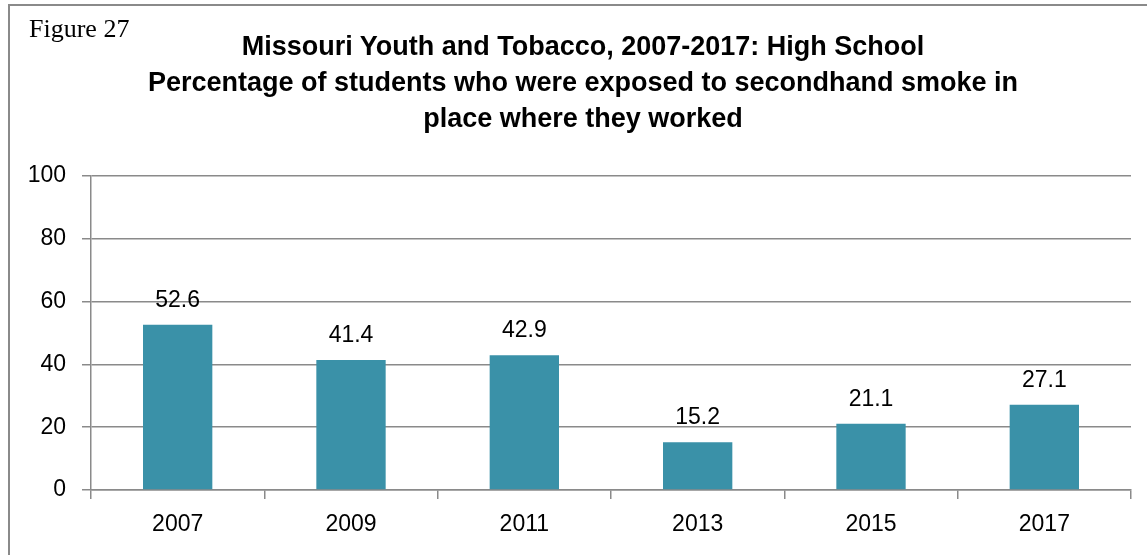  What do you see at coordinates (1044, 523) in the screenshot?
I see `x-tick-label: 2017` at bounding box center [1044, 523].